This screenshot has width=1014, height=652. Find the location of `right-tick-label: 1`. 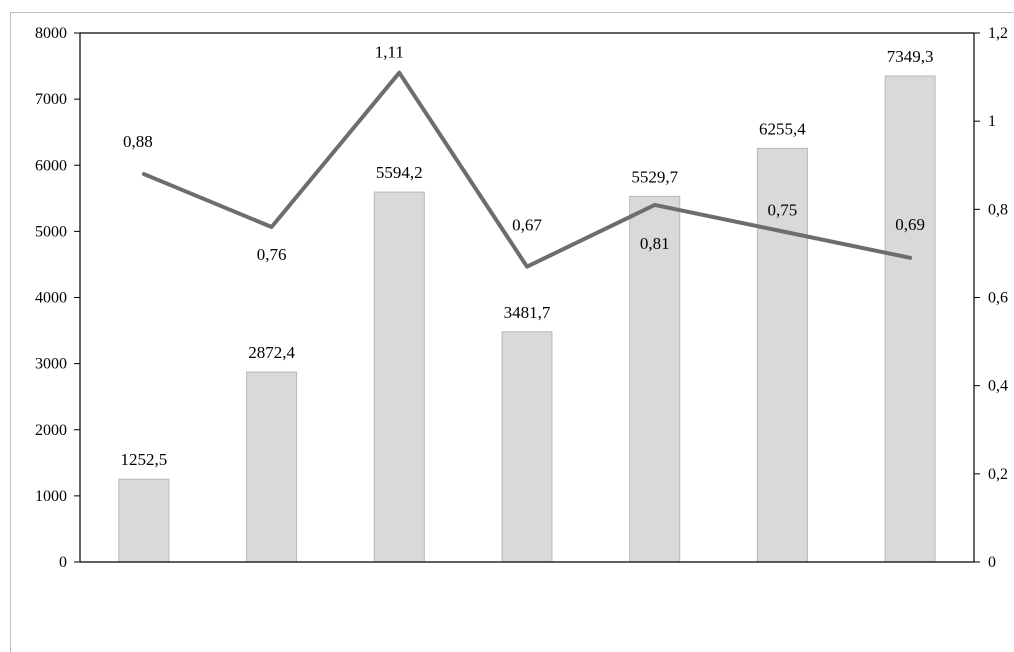

right-tick-label: 1 is located at coordinates (992, 121).